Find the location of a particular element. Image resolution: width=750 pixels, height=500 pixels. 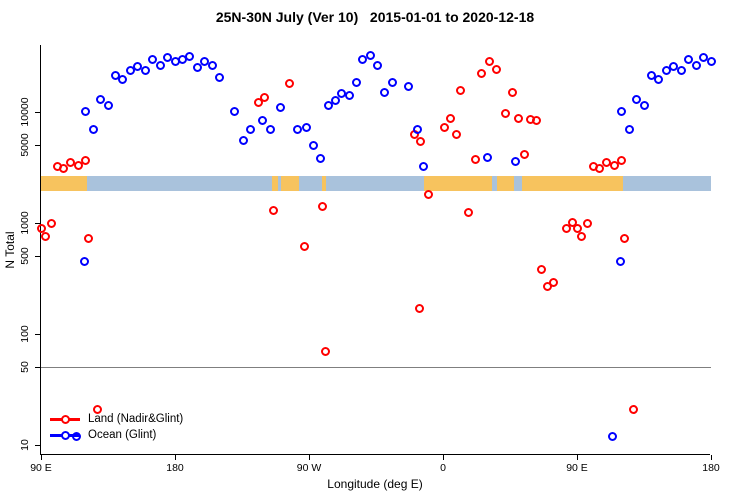

x-tick-label: 90 W is located at coordinates (309, 468).